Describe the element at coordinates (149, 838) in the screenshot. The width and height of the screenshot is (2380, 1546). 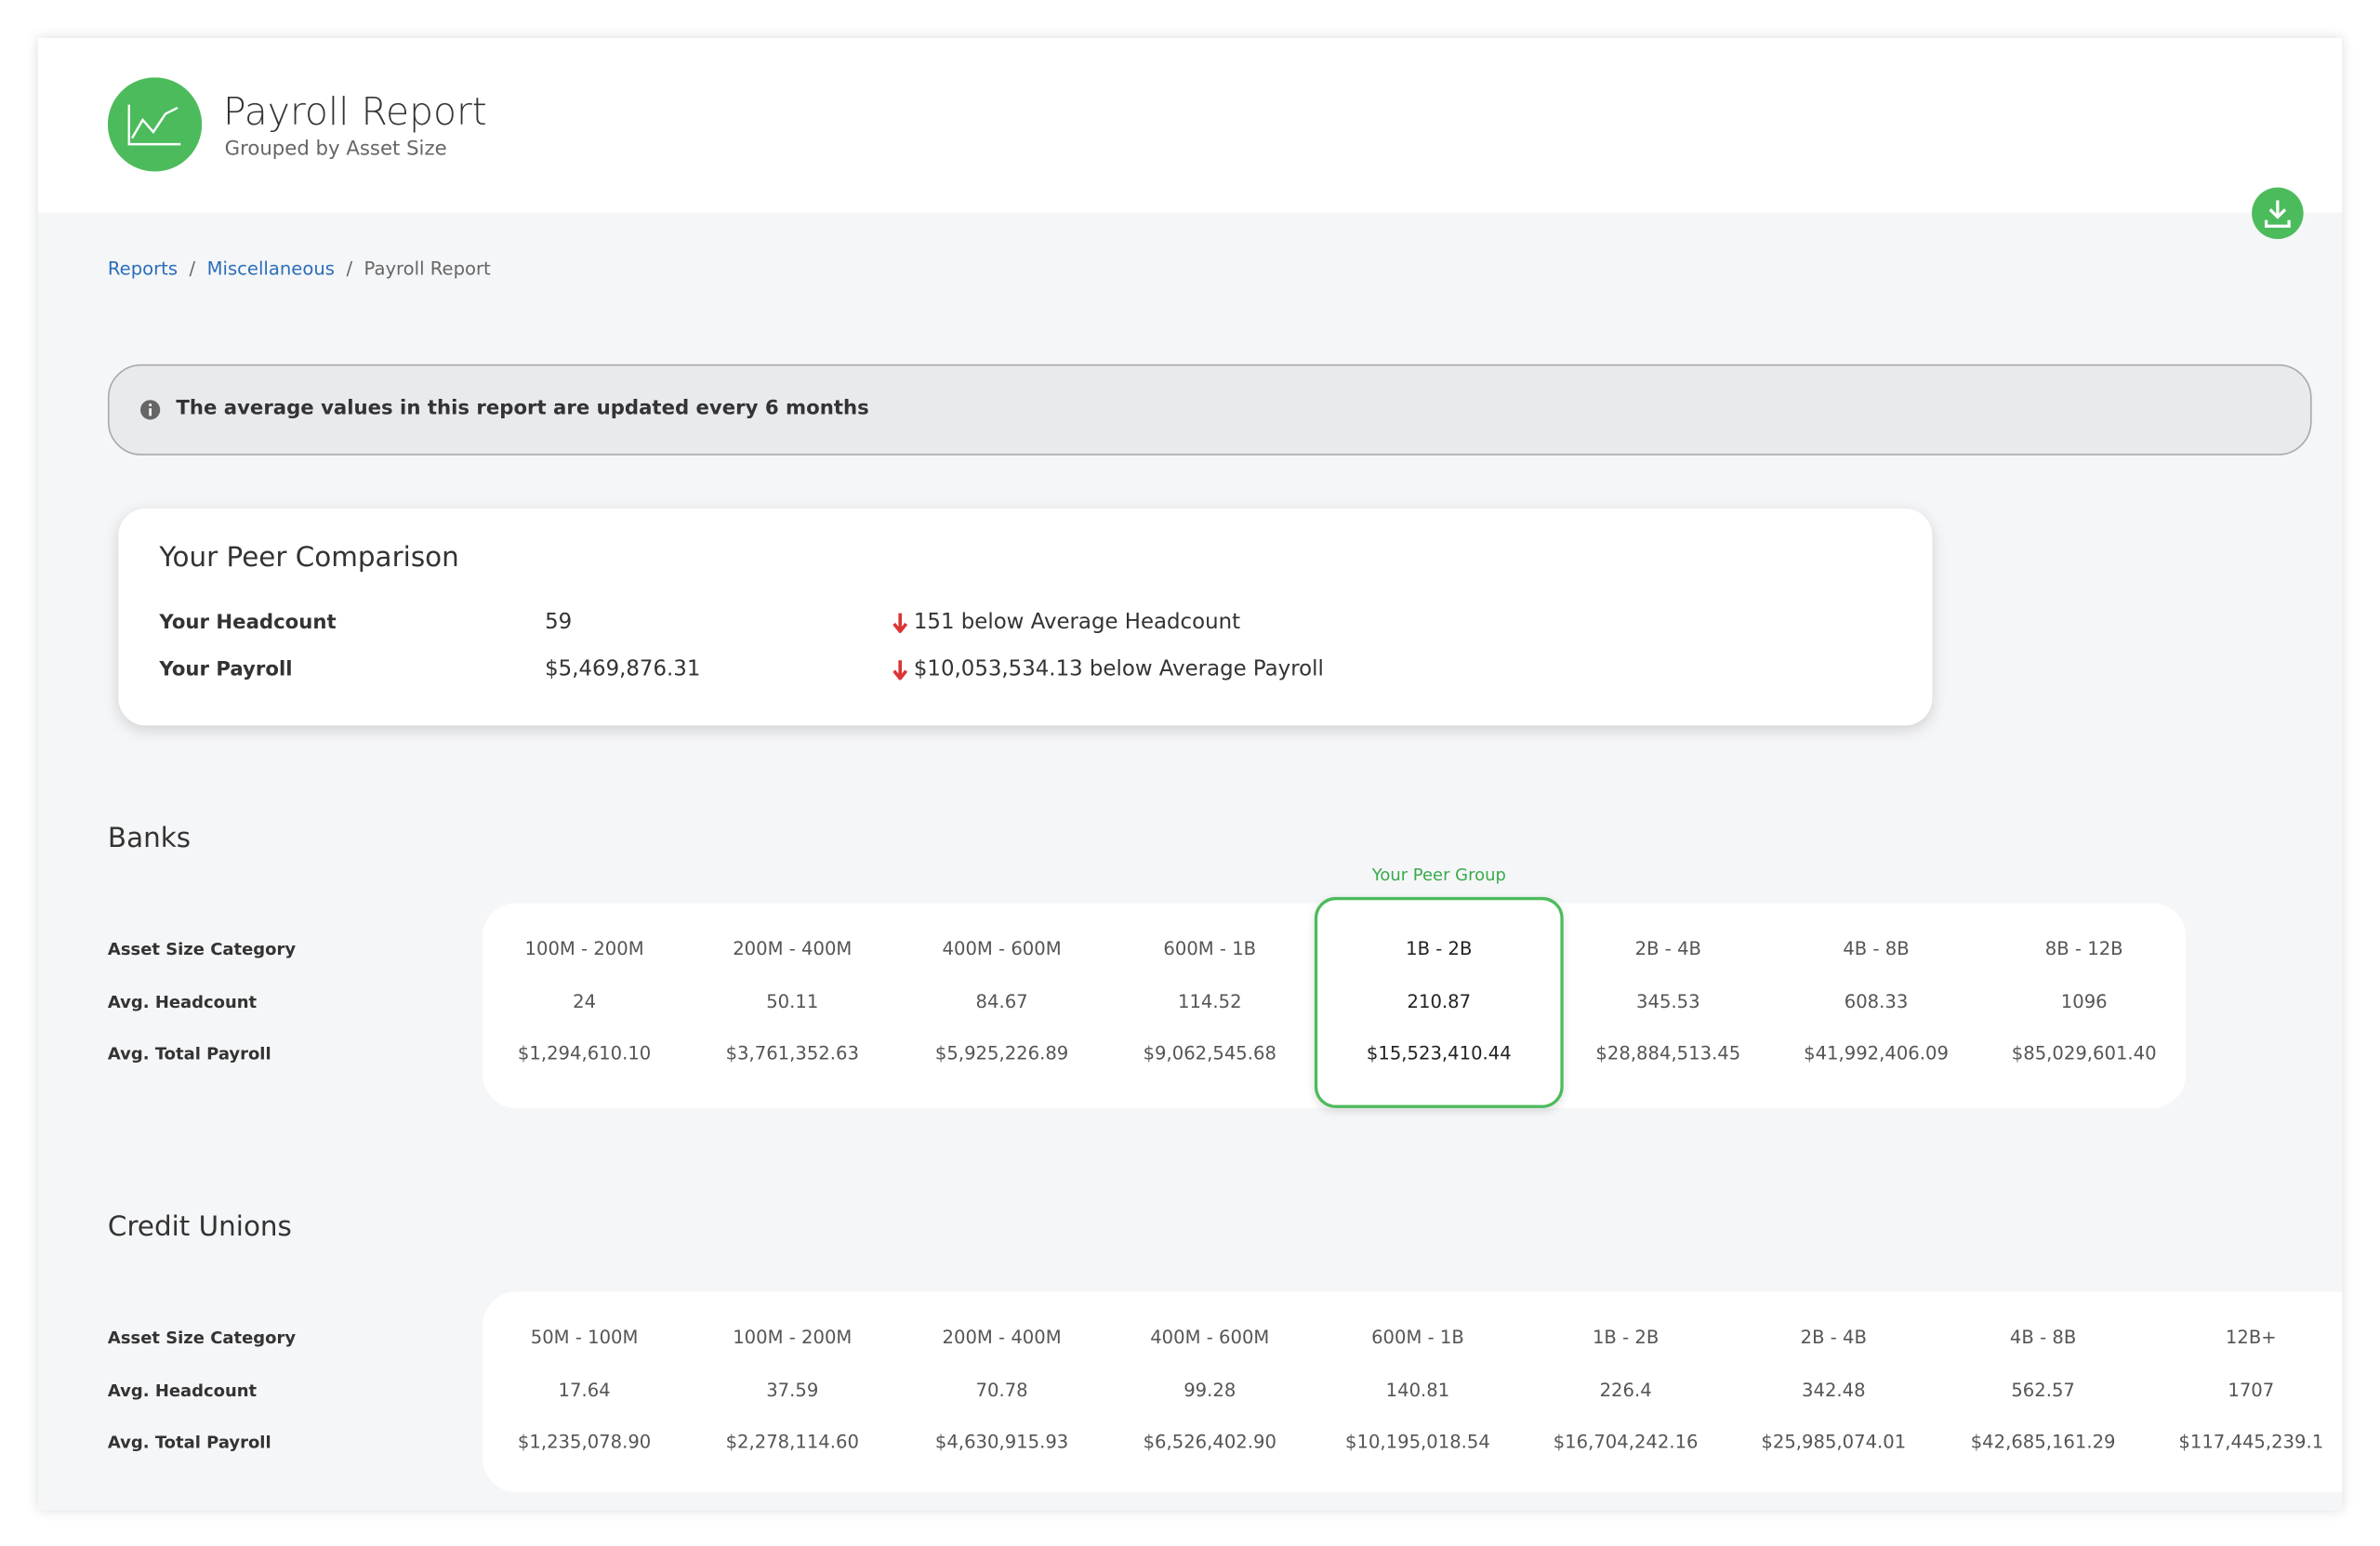
I see `section-title: Banks` at that location.